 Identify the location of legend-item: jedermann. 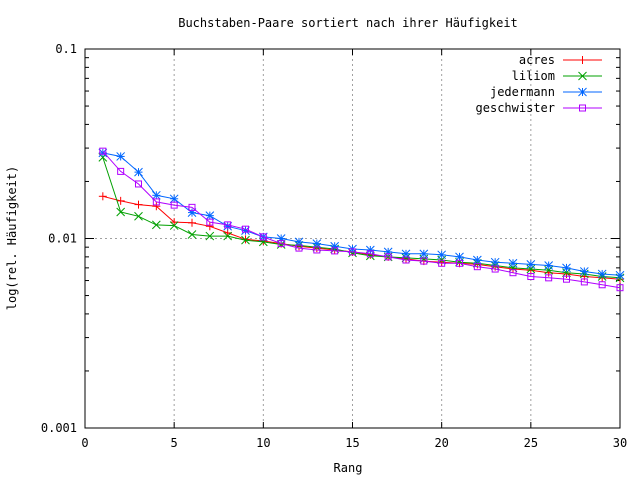
(546, 92).